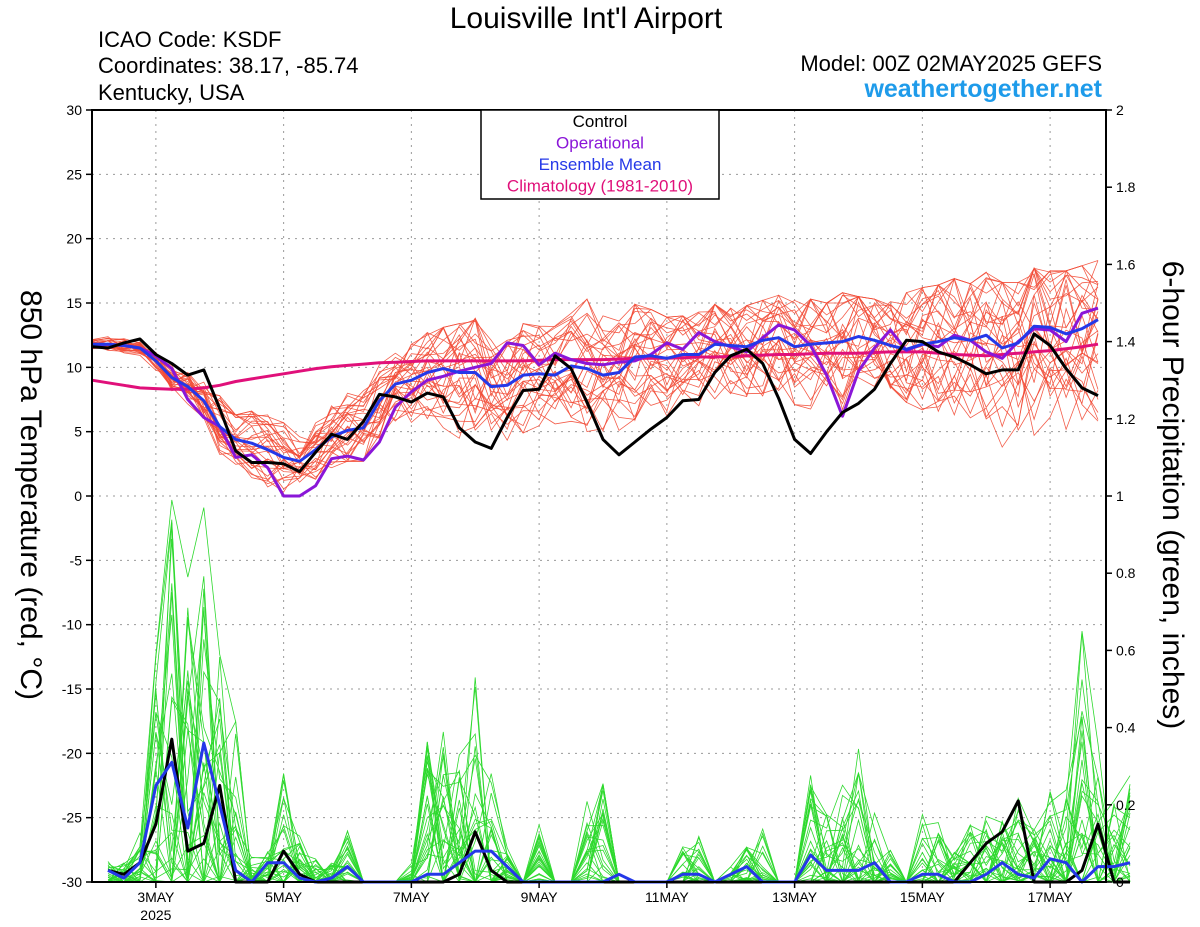 Image resolution: width=1200 pixels, height=927 pixels. Describe the element at coordinates (667, 897) in the screenshot. I see `x-tick-label: 11MAY` at that location.